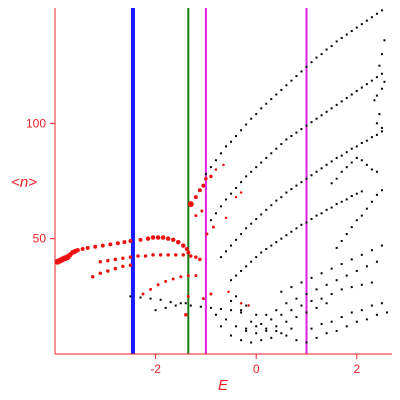 The image size is (400, 400). What do you see at coordinates (356, 369) in the screenshot?
I see `x-tick-label: 2` at bounding box center [356, 369].